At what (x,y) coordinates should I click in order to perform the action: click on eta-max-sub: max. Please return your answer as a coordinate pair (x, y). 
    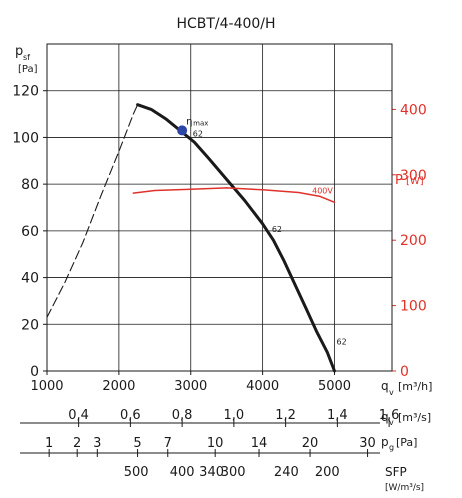
    Looking at the image, I should click on (200, 123).